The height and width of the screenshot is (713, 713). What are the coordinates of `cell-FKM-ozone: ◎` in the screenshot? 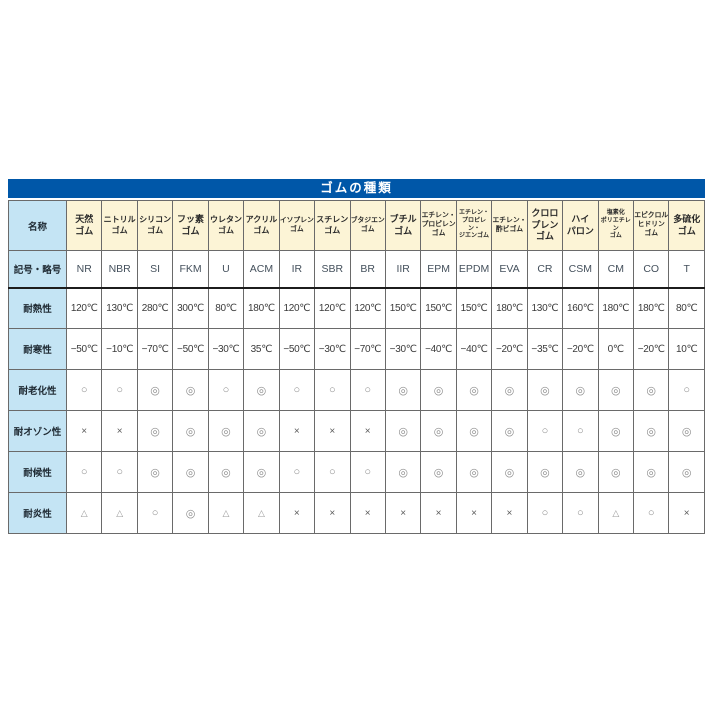 It's located at (190, 431).